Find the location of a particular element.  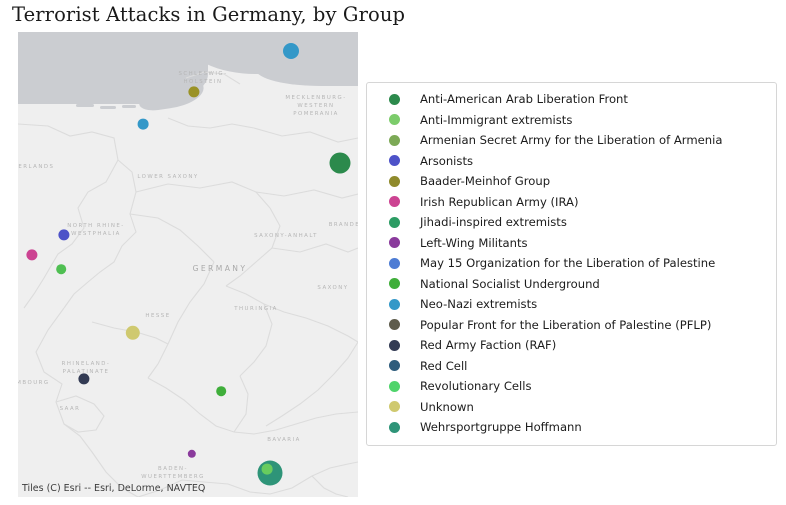

legend-item-label: Anti-Immigrant extremists is located at coordinates (496, 119).